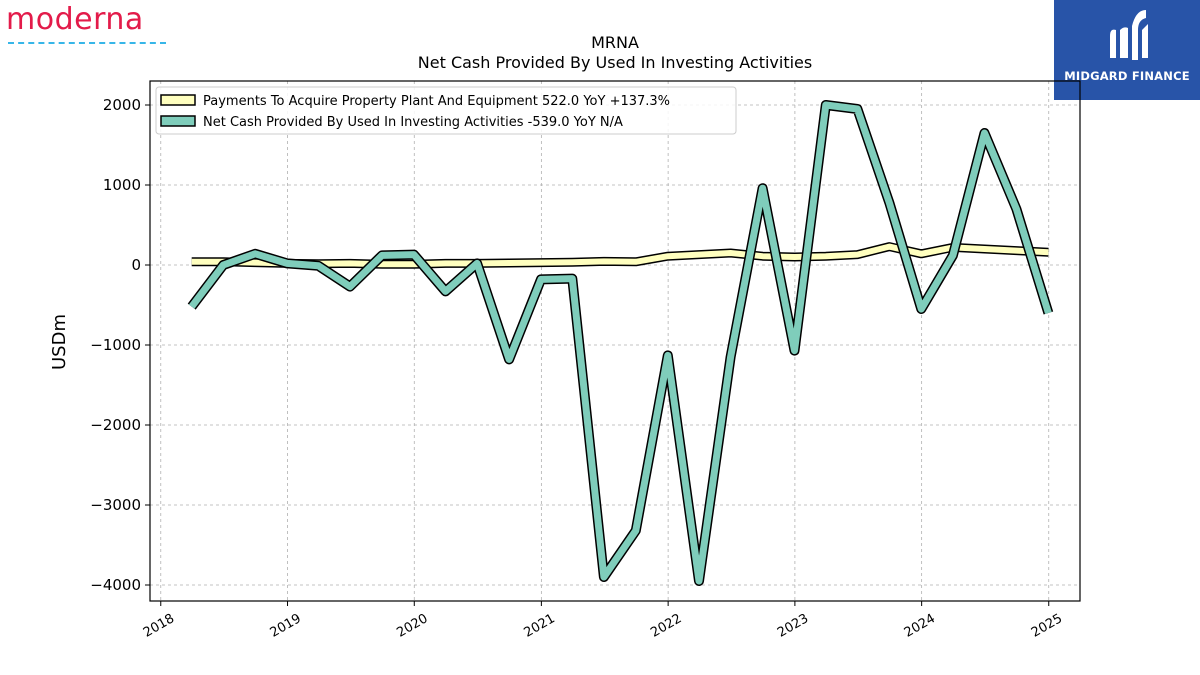 The height and width of the screenshot is (675, 1200). I want to click on y-tick-label: 1000, so click(122, 185).